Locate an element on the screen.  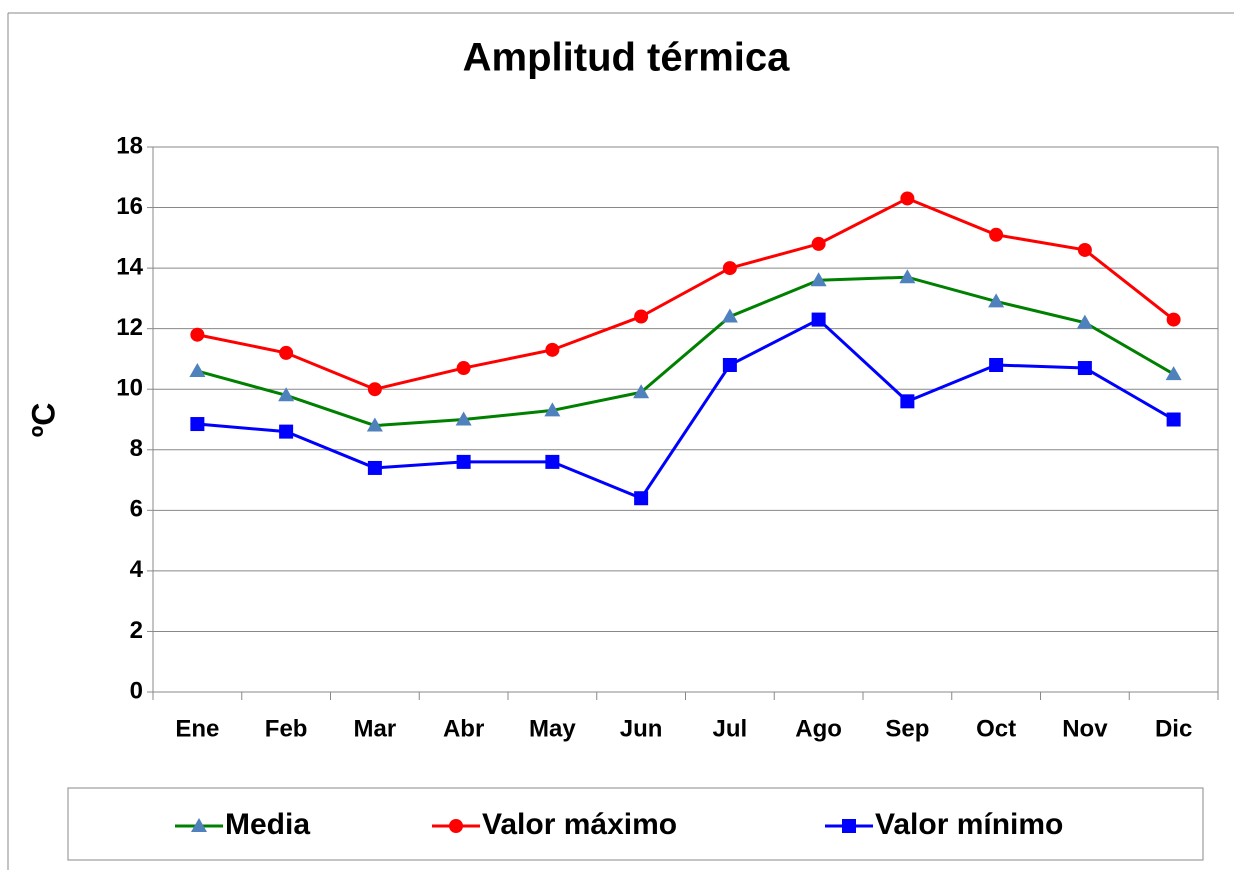
y-tick-label: 6 is located at coordinates (136, 509).